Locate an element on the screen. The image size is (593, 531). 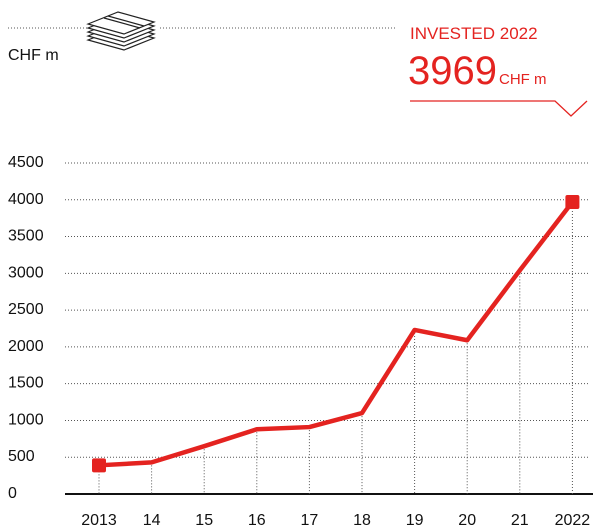
x-tick-label: 20 is located at coordinates (467, 520).